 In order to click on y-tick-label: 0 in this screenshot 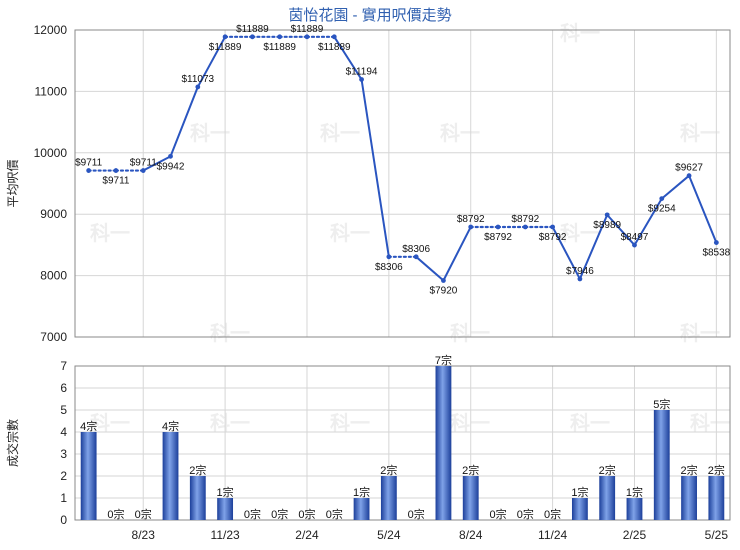, I will do `click(63, 520)`.